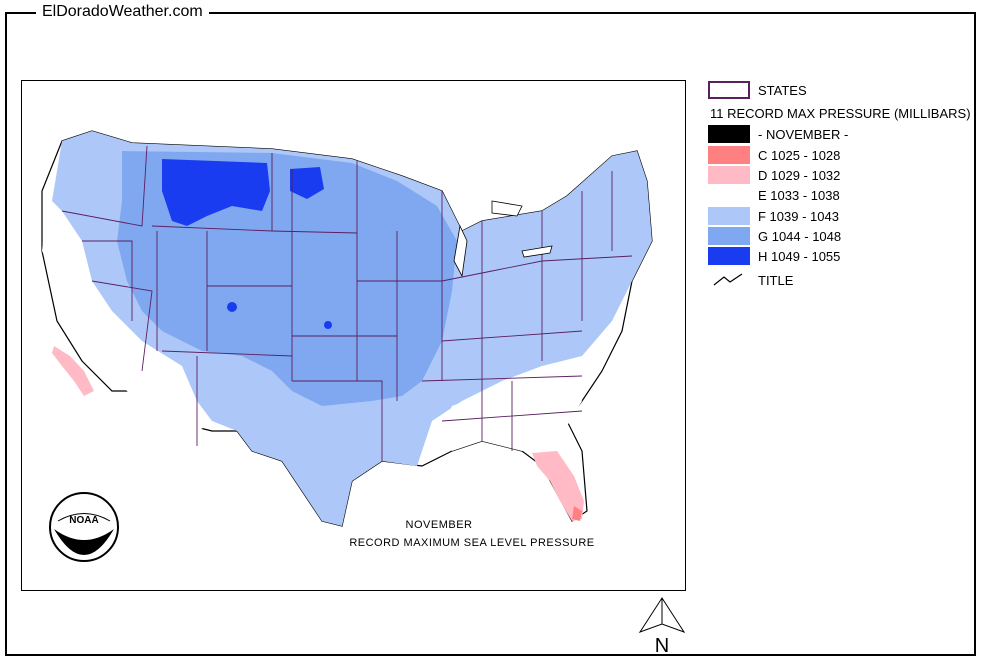 This screenshot has width=981, height=661. What do you see at coordinates (162, 398) in the screenshot?
I see `zone-e-southwest` at bounding box center [162, 398].